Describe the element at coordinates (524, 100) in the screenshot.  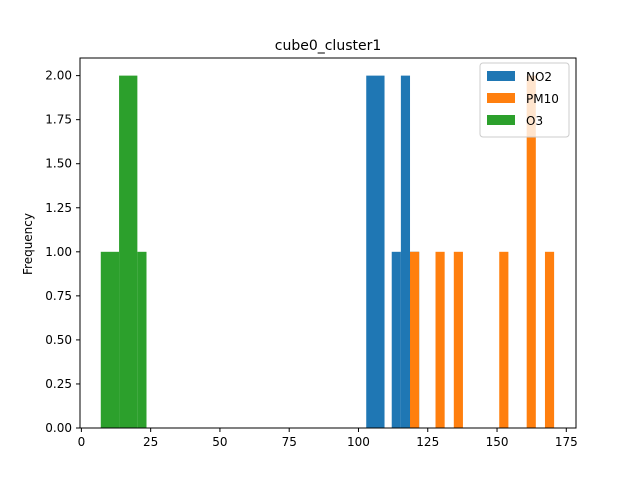
I see `legend: NO2 PM10 O3` at that location.